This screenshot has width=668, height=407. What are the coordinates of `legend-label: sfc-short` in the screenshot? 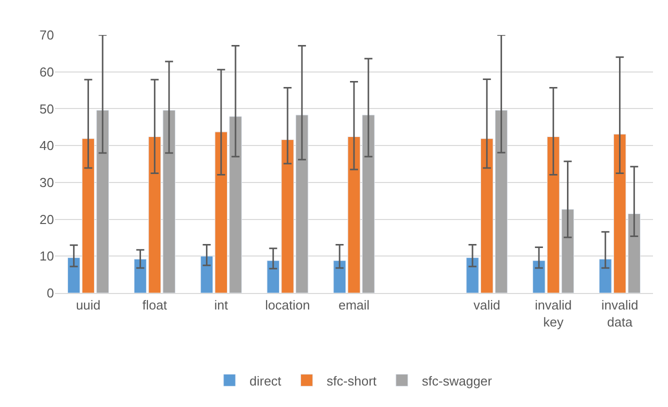 It's located at (351, 380).